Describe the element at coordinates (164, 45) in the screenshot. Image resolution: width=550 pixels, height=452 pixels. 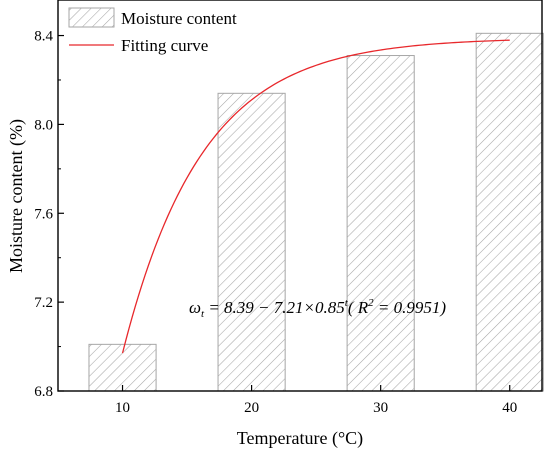
I see `legend-label-fitting-curve: Fitting curve` at that location.